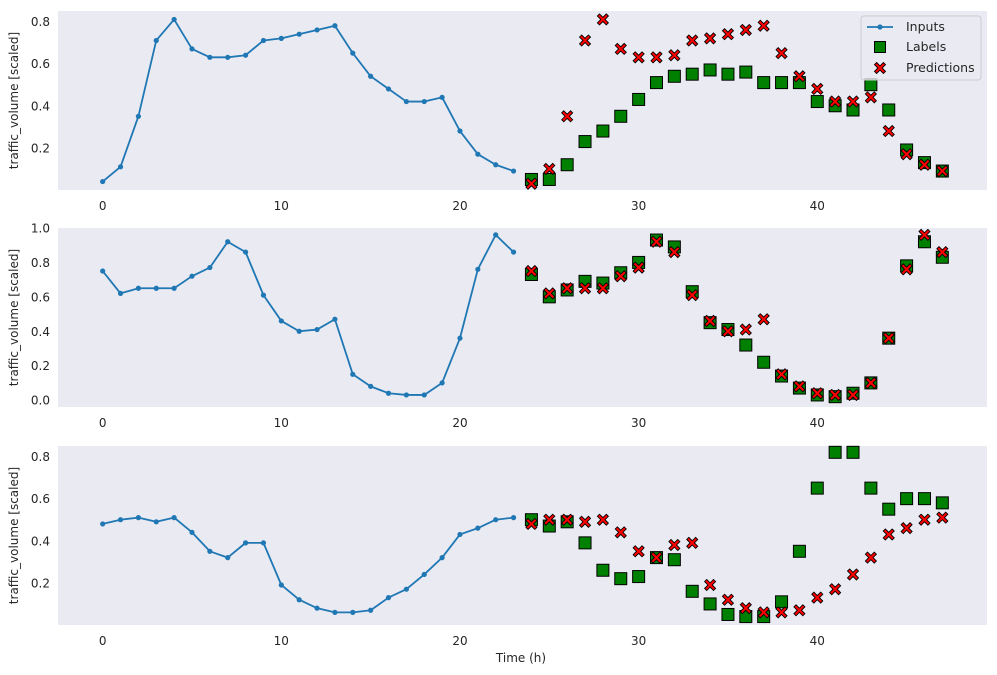 Image resolution: width=997 pixels, height=675 pixels. What do you see at coordinates (40, 583) in the screenshot?
I see `y-tick-label: 0.2` at bounding box center [40, 583].